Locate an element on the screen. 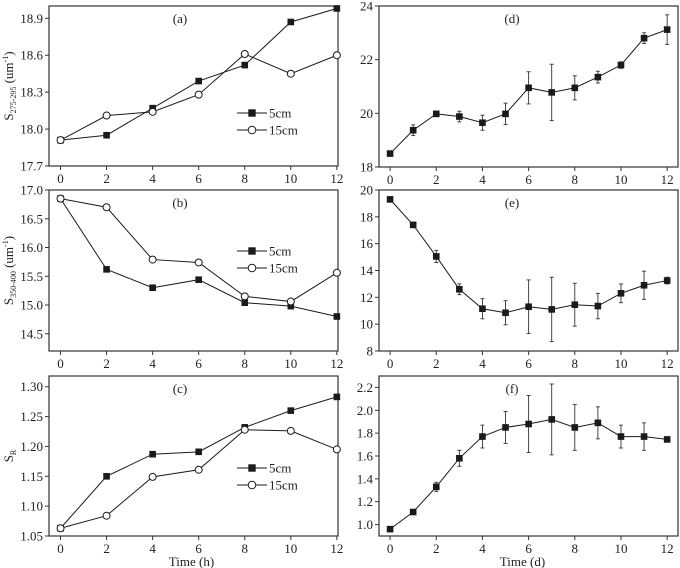 The height and width of the screenshot is (568, 680). panel-label: (d) is located at coordinates (511, 18).